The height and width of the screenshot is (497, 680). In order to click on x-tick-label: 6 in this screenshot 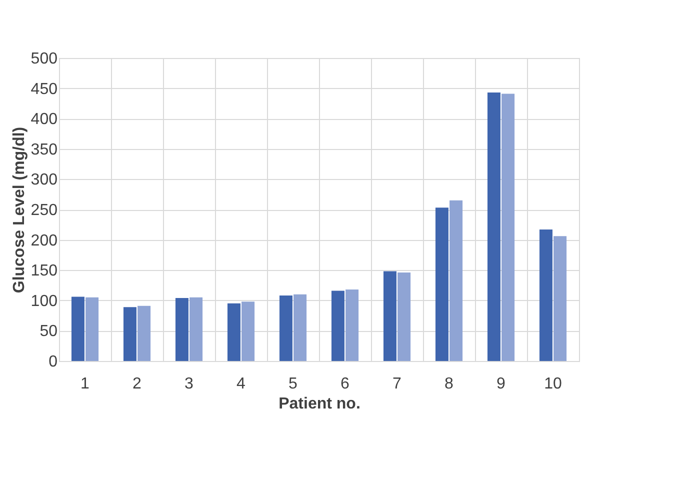, I will do `click(345, 384)`.